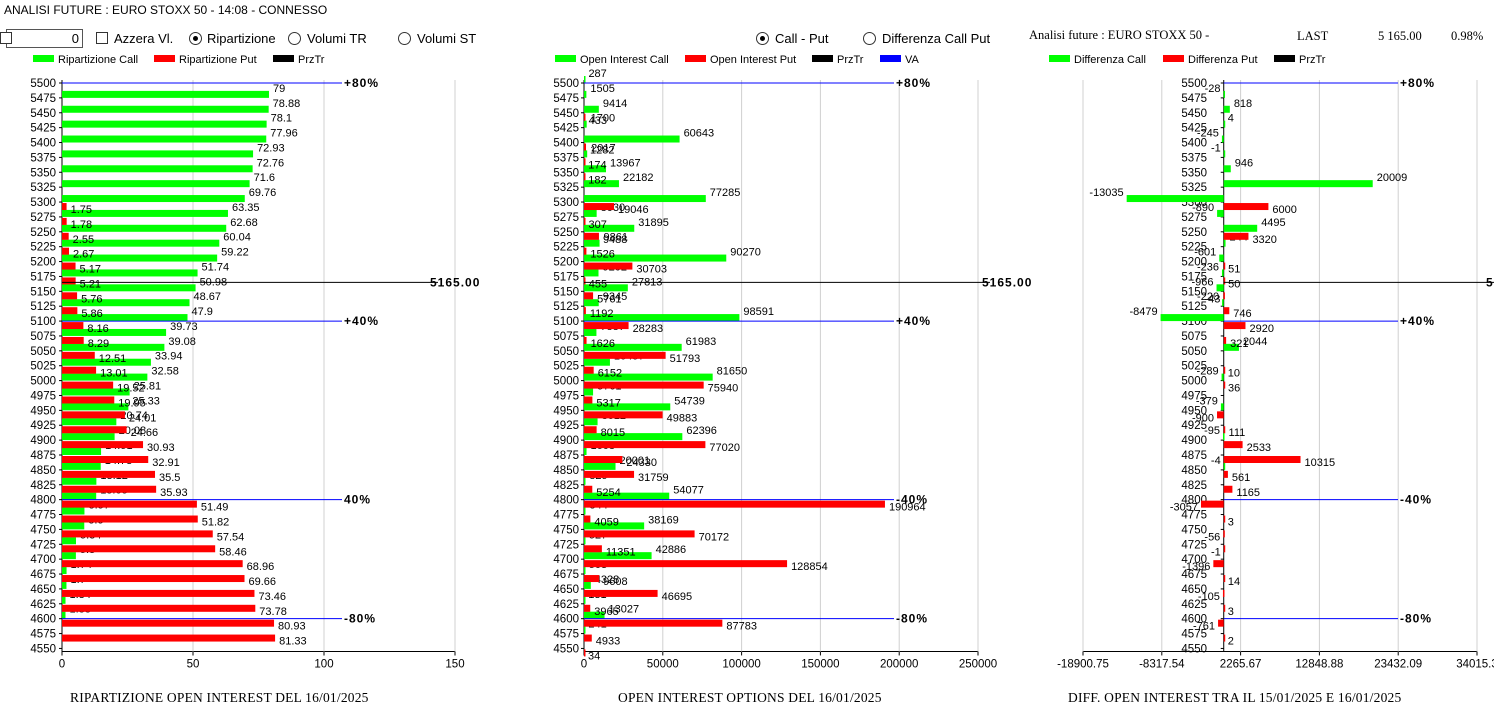 The width and height of the screenshot is (1494, 714). What do you see at coordinates (1194, 530) in the screenshot?
I see `strike-label-3-4750: 4750` at bounding box center [1194, 530].